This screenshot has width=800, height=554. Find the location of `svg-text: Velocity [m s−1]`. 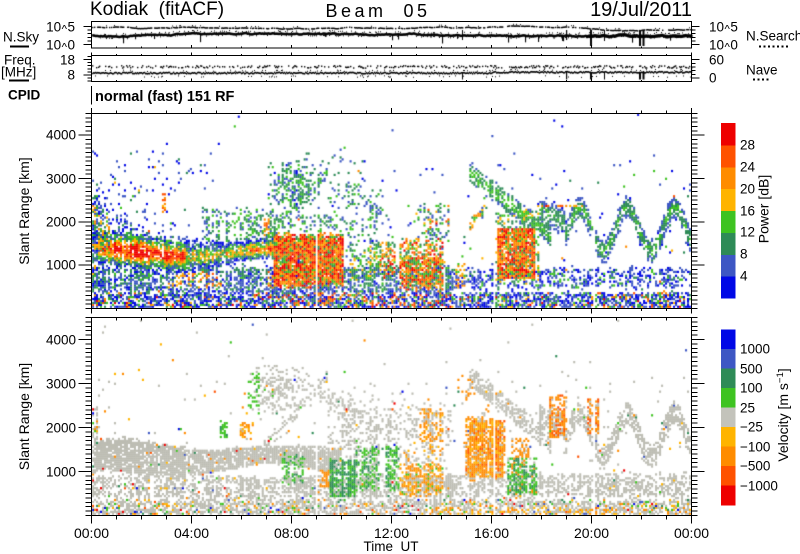

svg-text: Velocity [m s−1] is located at coordinates (783, 414).